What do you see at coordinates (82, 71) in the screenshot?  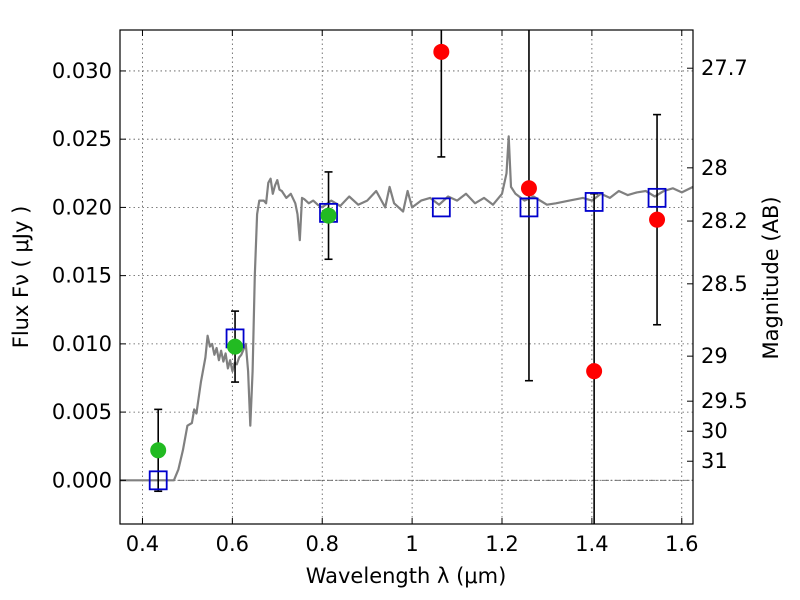 I see `y-tick-label: 0.030` at bounding box center [82, 71].